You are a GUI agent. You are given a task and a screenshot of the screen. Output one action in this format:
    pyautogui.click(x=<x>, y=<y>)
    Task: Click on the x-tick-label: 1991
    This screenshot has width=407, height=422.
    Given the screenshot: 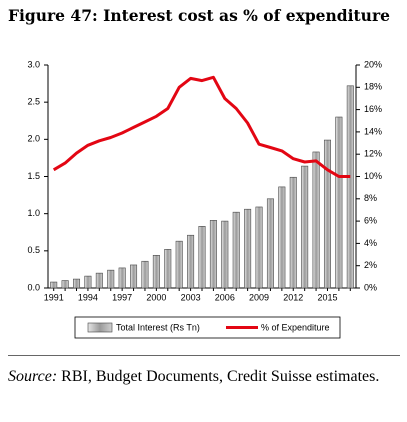 What is the action you would take?
    pyautogui.click(x=54, y=297)
    